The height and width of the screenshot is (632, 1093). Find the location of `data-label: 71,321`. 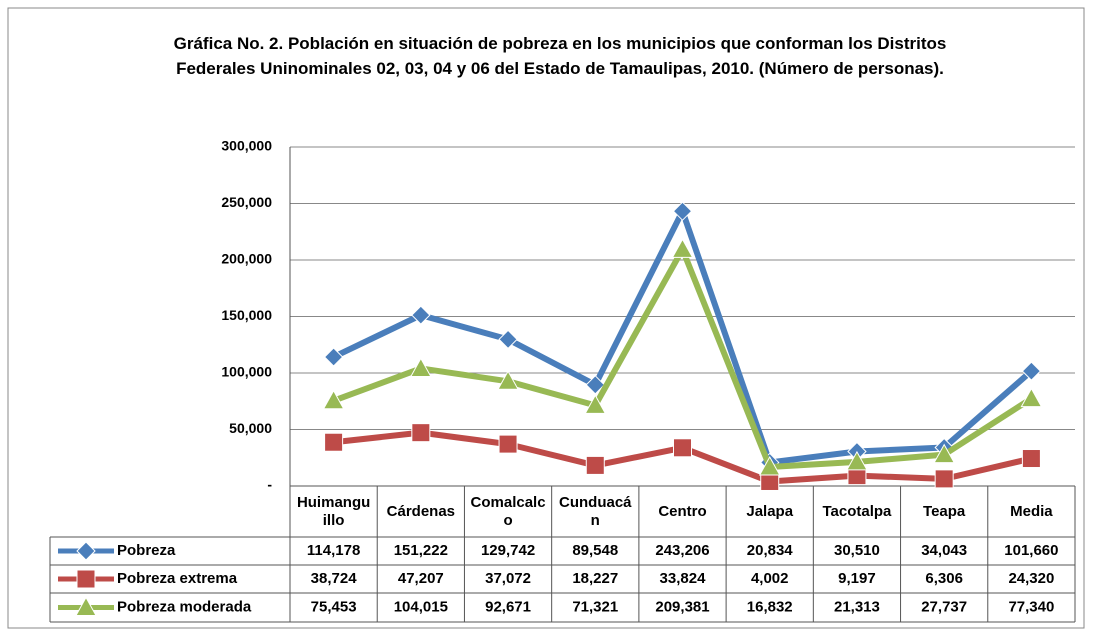

data-label: 71,321 is located at coordinates (595, 606).